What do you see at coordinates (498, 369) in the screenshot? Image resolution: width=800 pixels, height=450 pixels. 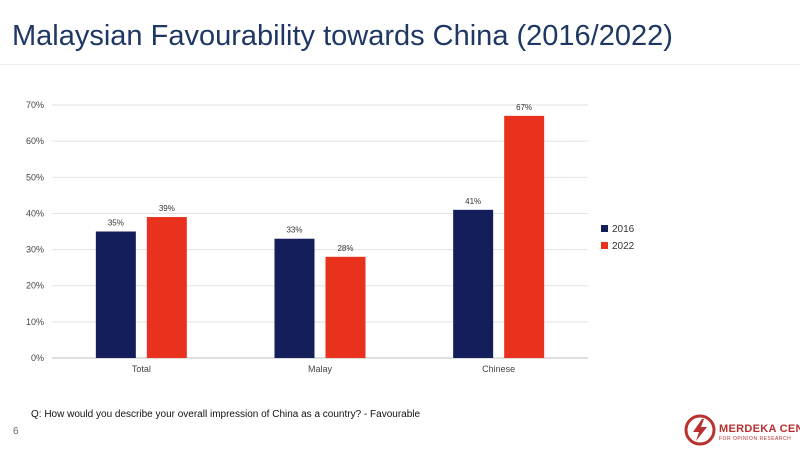 I see `x-tick-label: Chinese` at bounding box center [498, 369].